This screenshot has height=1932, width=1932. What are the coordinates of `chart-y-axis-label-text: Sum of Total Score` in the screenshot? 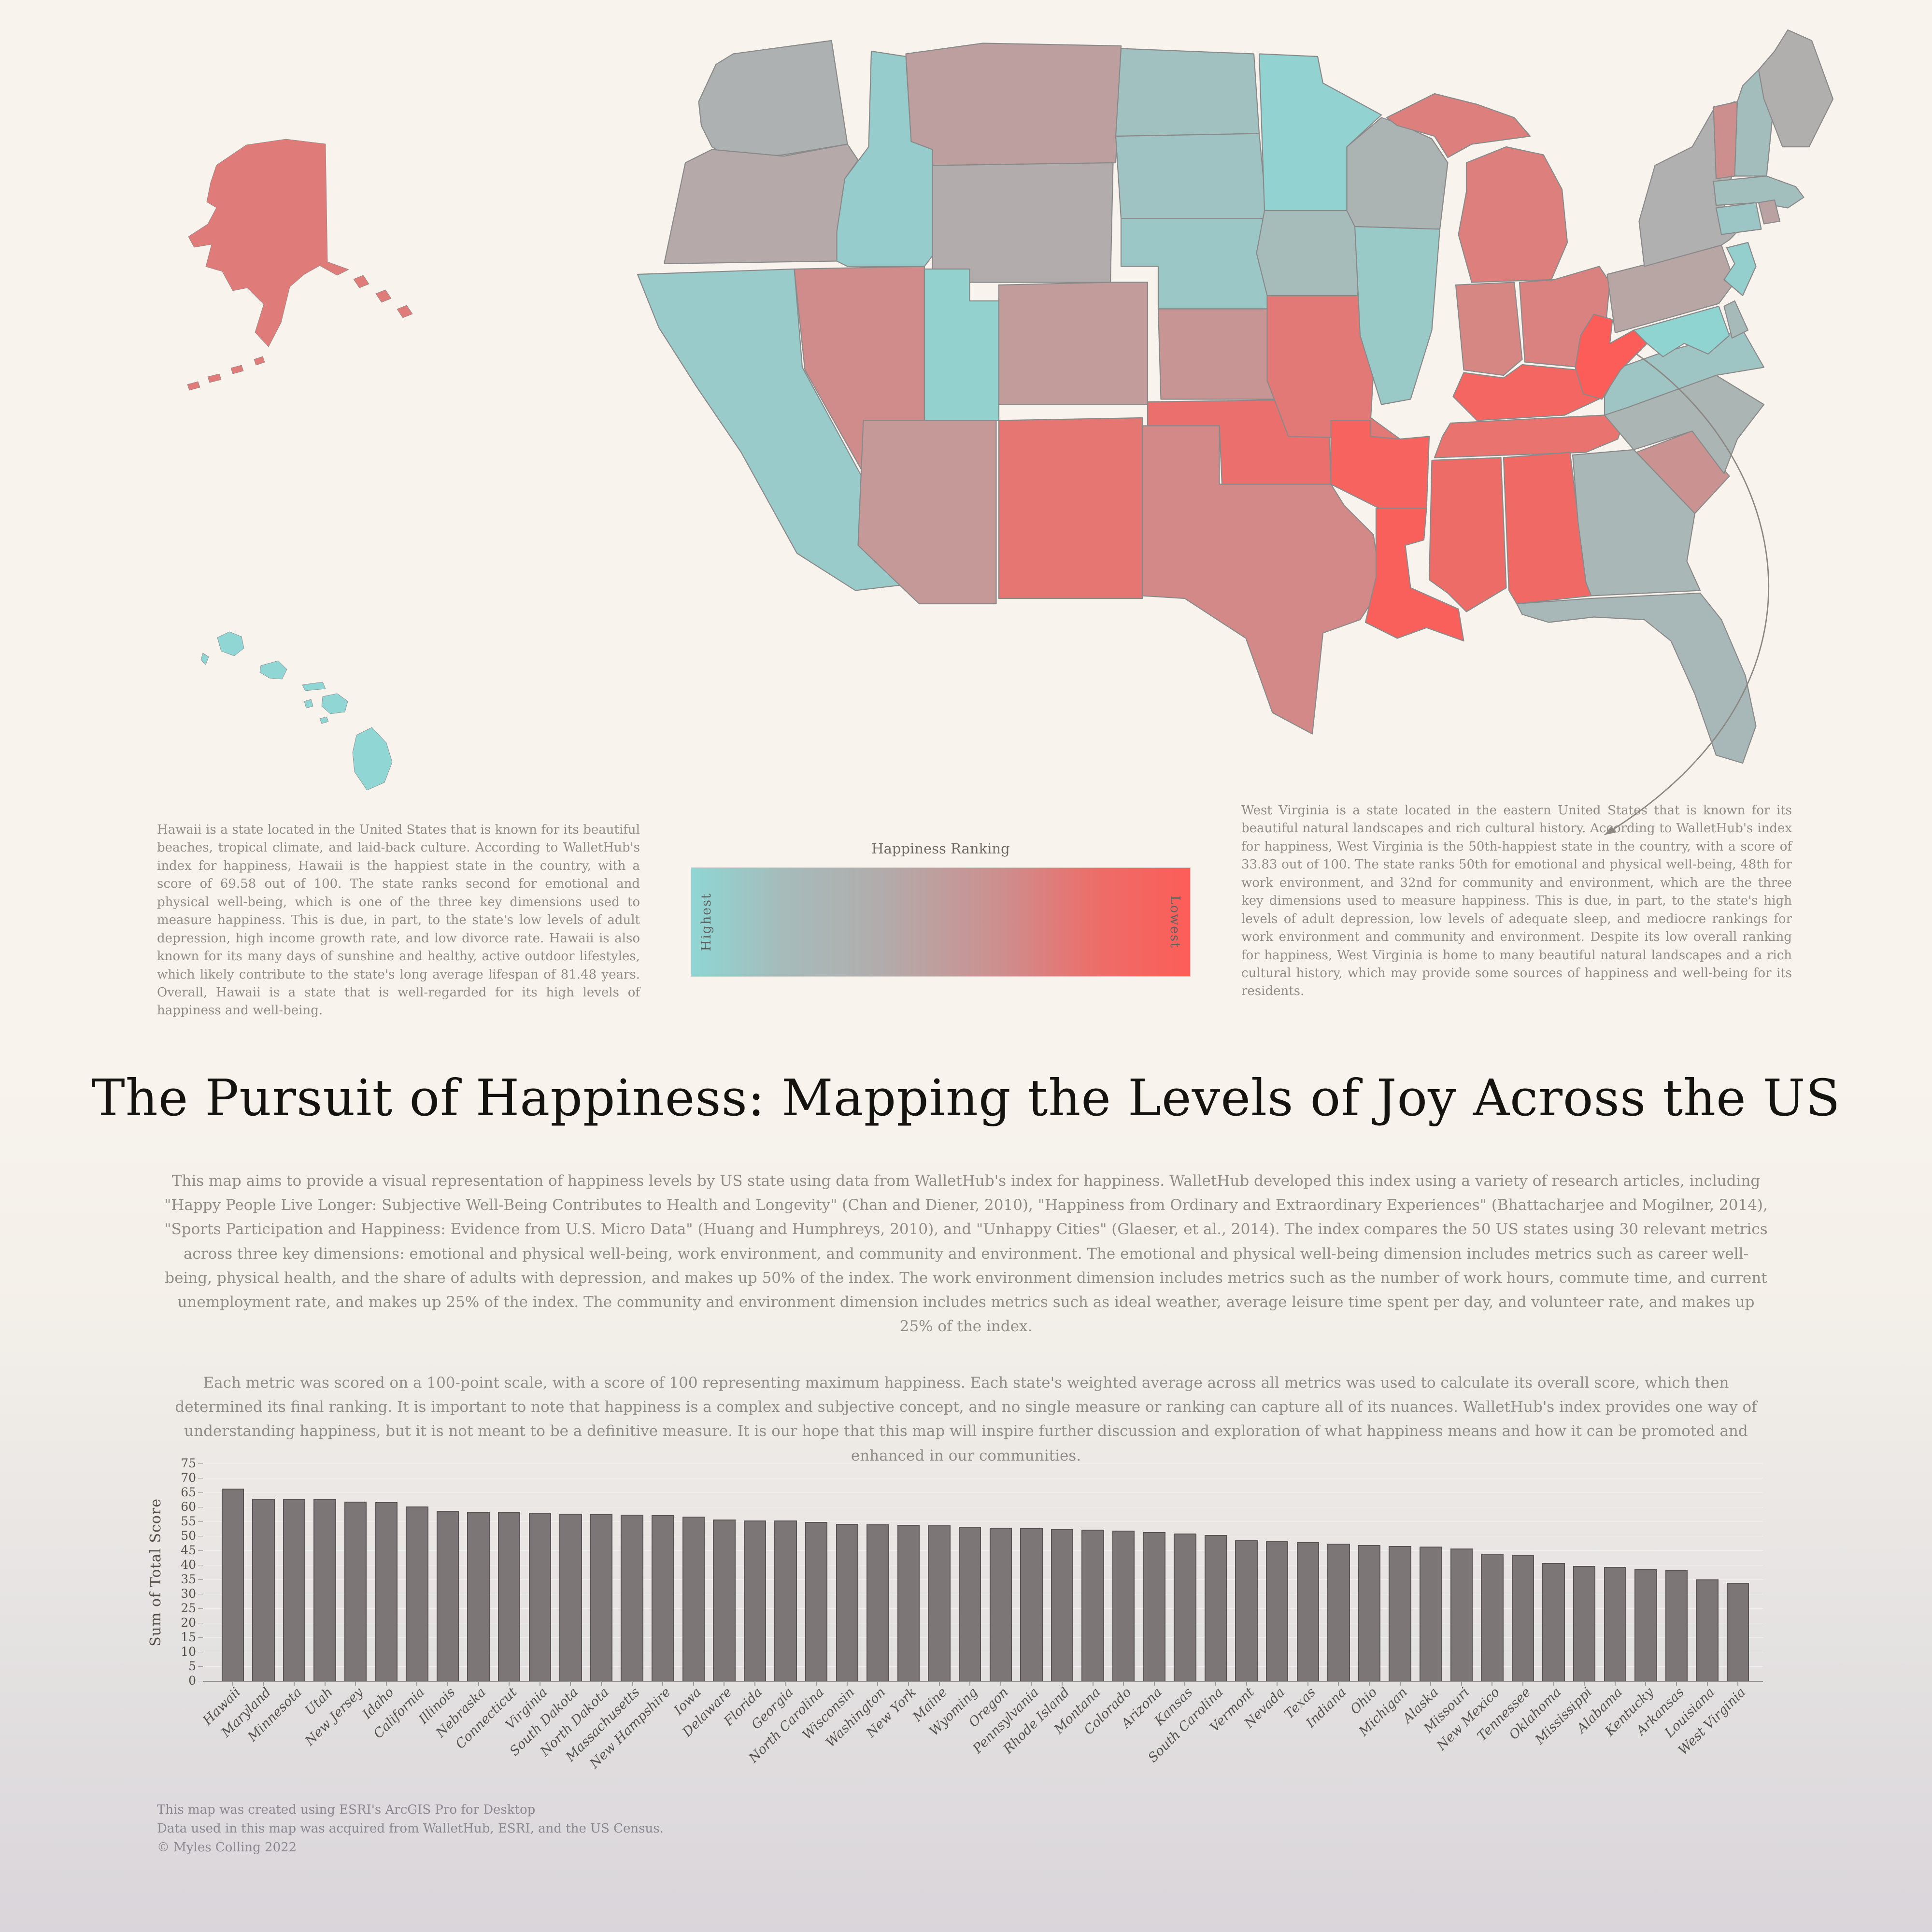 It's located at (155, 1572).